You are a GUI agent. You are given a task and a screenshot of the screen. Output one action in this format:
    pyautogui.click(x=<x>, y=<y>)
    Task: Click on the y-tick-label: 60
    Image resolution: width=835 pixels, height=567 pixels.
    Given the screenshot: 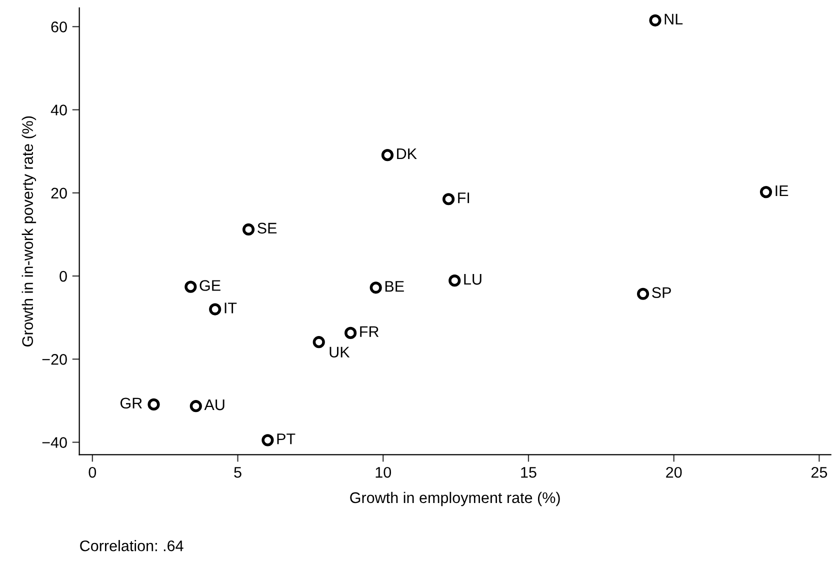 What is the action you would take?
    pyautogui.click(x=59, y=27)
    